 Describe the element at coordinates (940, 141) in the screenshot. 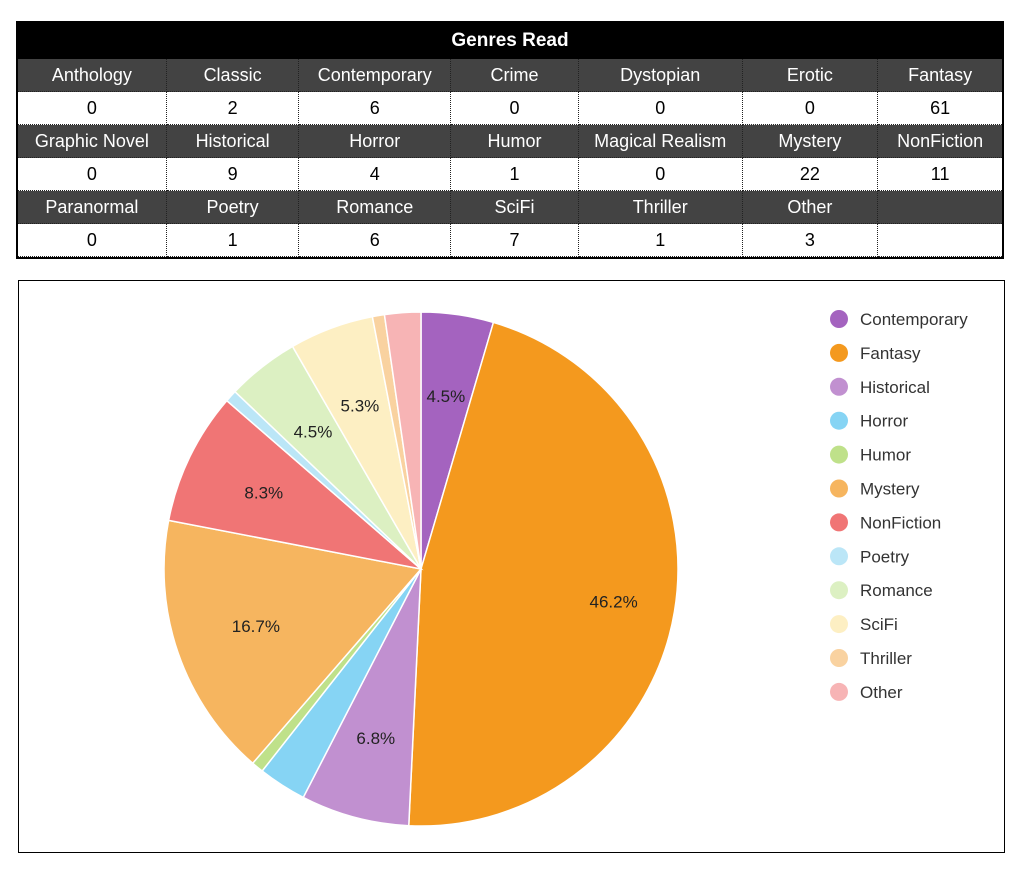

I see `genre-header-cell: NonFiction` at that location.